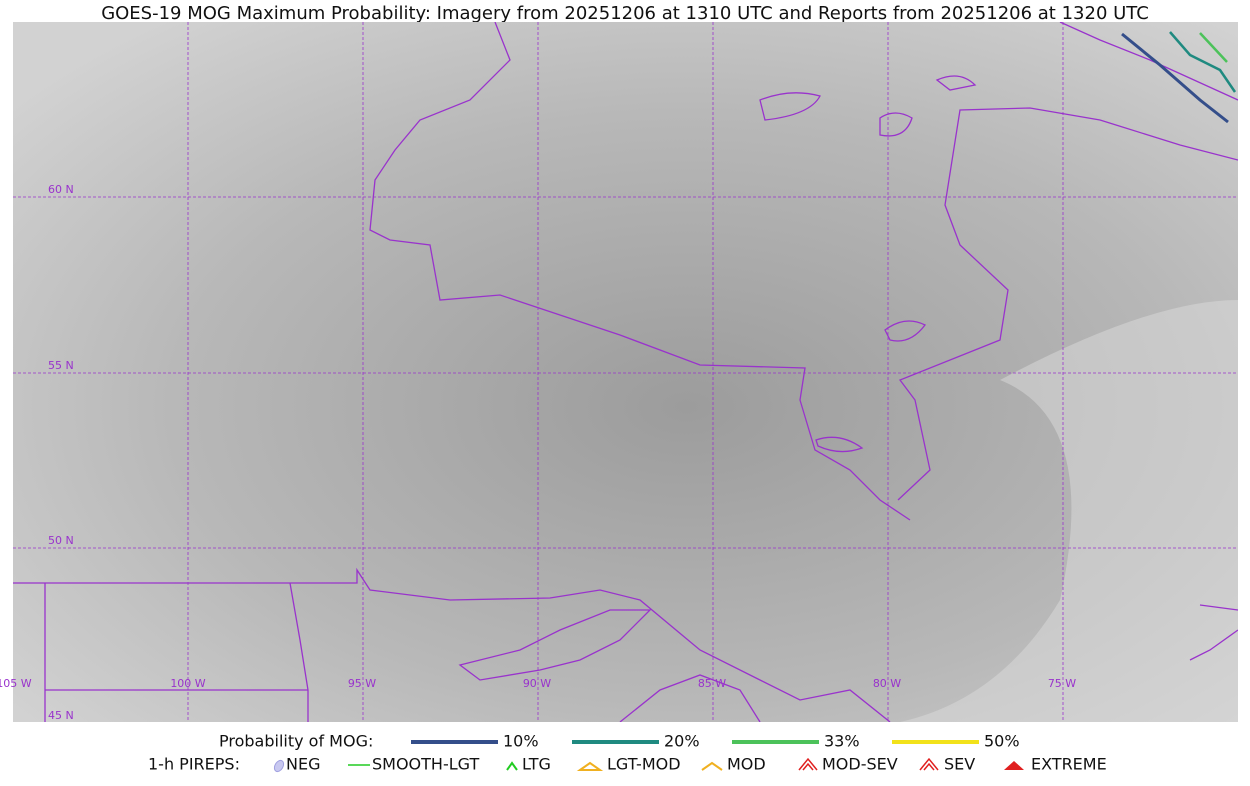 Image resolution: width=1250 pixels, height=786 pixels. What do you see at coordinates (860, 764) in the screenshot?
I see `legend-label: MOD-SEV` at bounding box center [860, 764].